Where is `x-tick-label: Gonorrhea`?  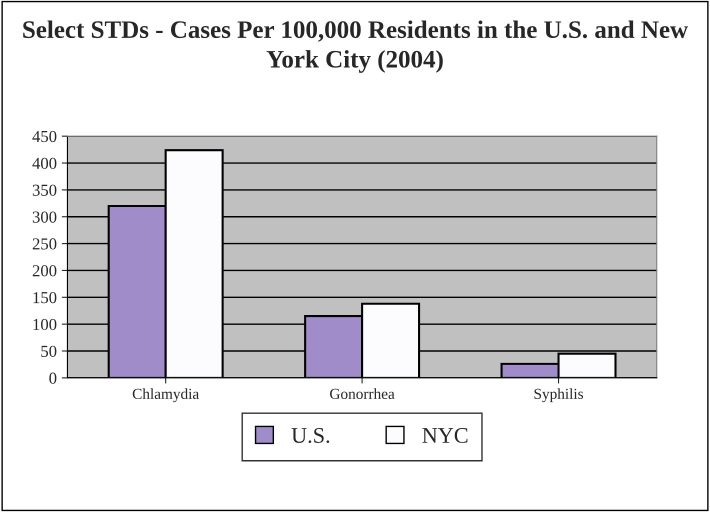 x-tick-label: Gonorrhea is located at coordinates (362, 394).